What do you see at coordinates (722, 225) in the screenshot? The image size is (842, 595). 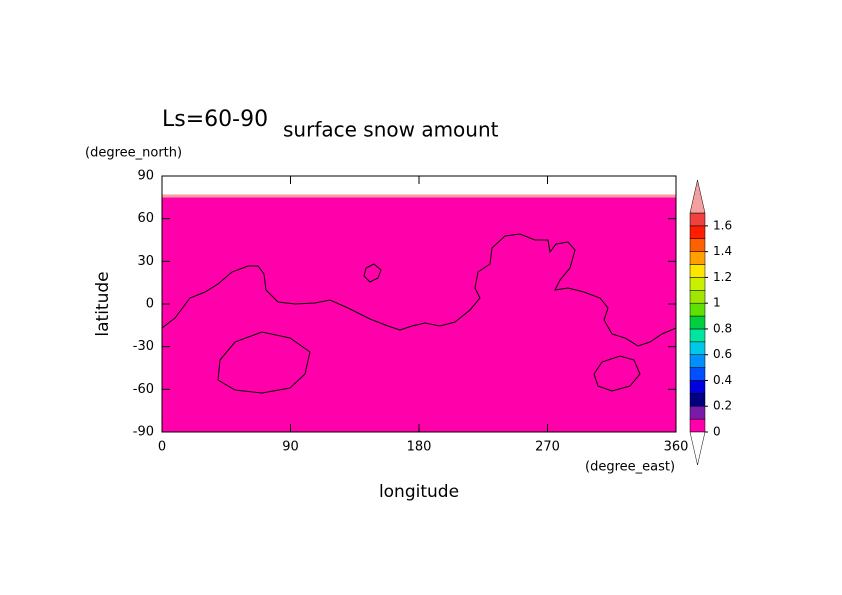 I see `colorbar-tick-label: 1.6` at bounding box center [722, 225].